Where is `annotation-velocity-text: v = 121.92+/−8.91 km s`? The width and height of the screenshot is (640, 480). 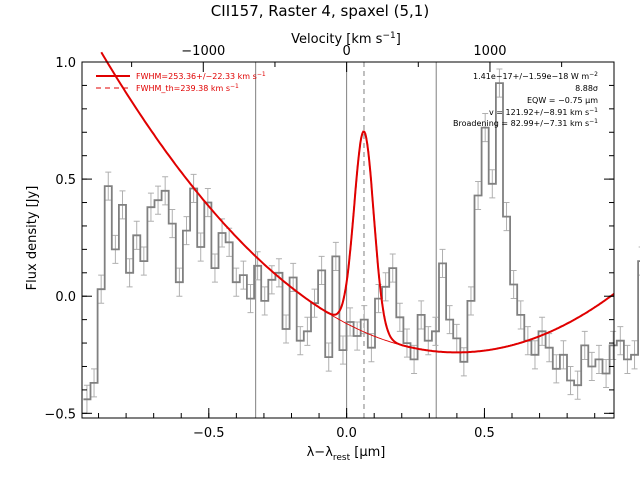
annotation-velocity-text: v = 121.92+/−8.91 km s is located at coordinates (539, 112).